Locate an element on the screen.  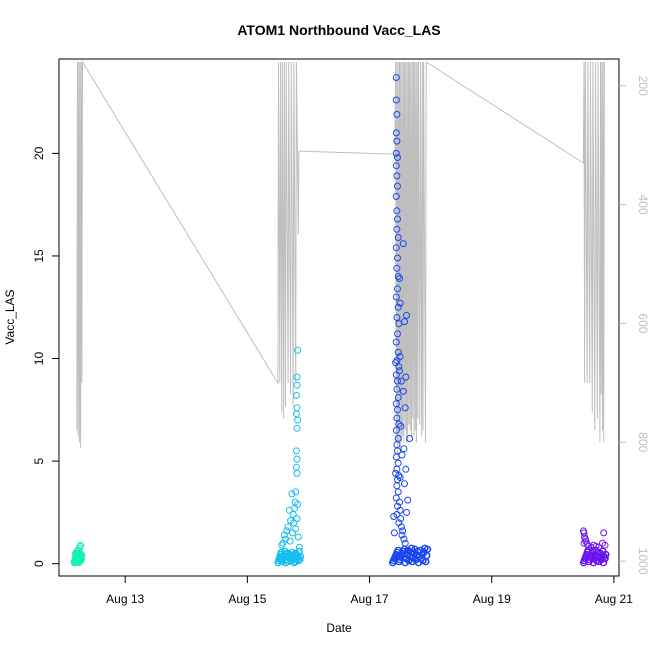
y-tick-label: 15 is located at coordinates (39, 256).